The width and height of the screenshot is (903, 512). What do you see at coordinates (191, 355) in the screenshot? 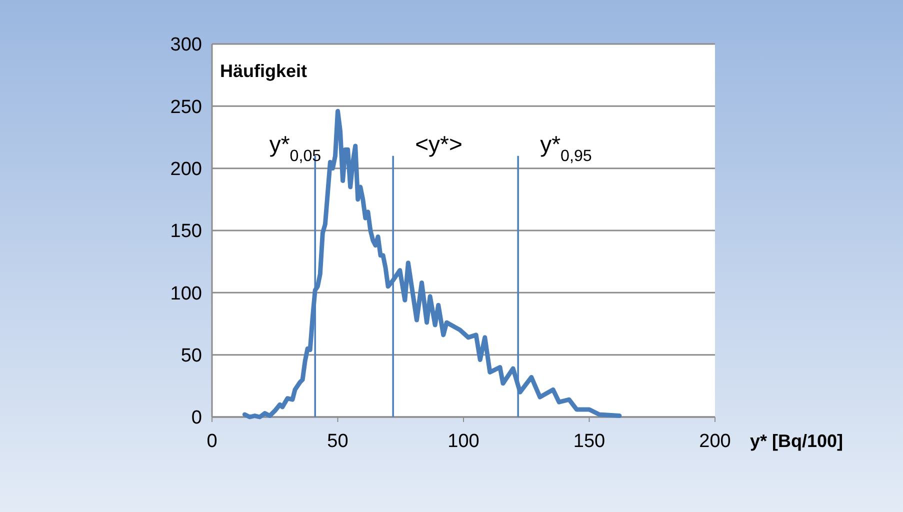
I see `y-tick-label: 50` at bounding box center [191, 355].